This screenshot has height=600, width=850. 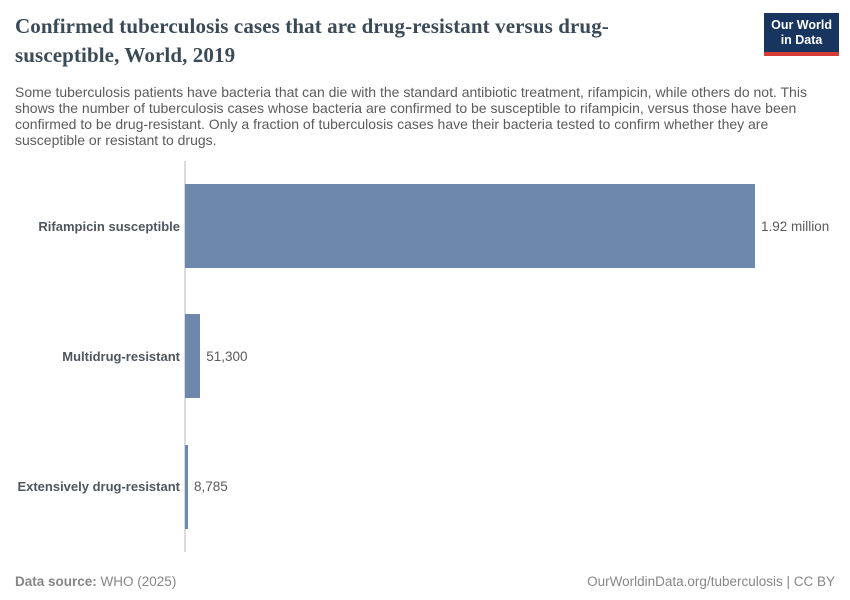 I want to click on bar-rifampicin-susceptible, so click(x=470, y=226).